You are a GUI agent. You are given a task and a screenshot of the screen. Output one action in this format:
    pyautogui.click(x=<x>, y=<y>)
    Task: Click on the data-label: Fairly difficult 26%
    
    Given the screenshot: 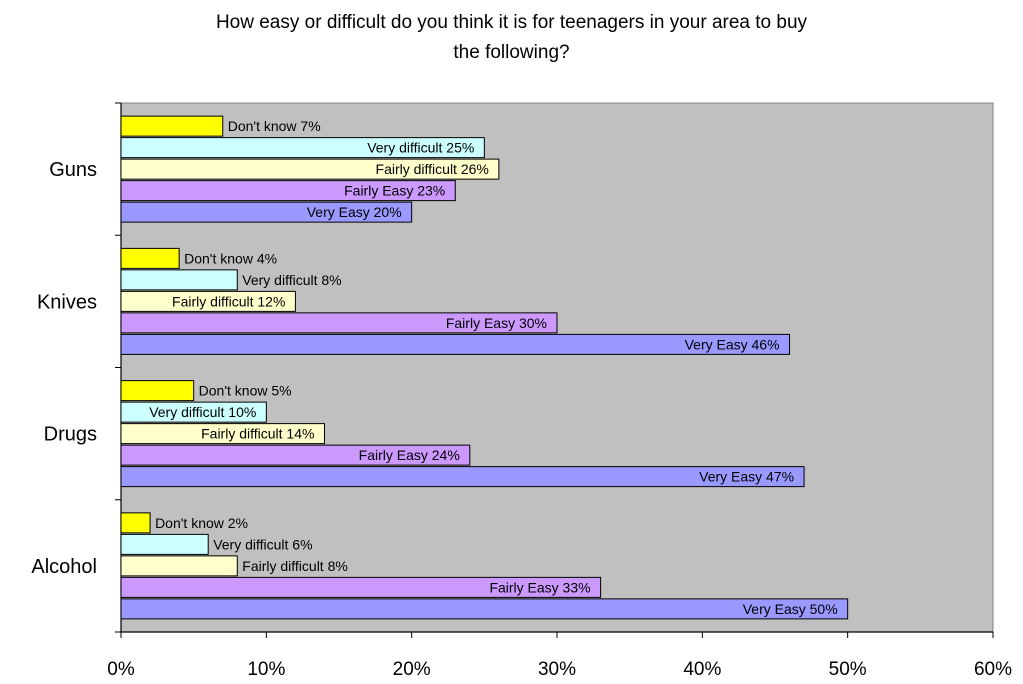 What is the action you would take?
    pyautogui.click(x=432, y=169)
    